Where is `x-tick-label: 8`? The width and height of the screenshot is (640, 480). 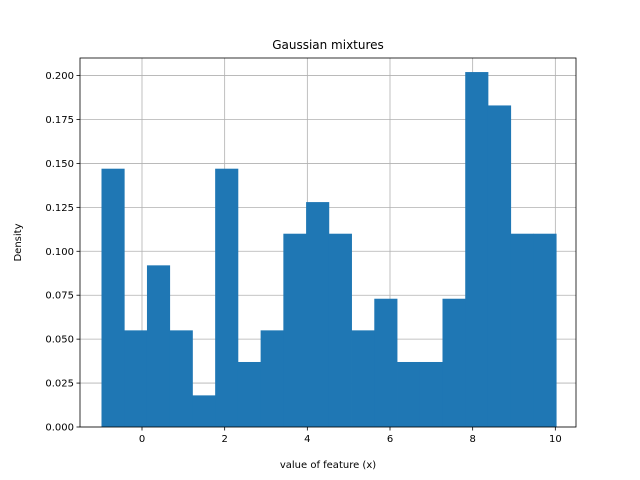 x-tick-label: 8 is located at coordinates (472, 439).